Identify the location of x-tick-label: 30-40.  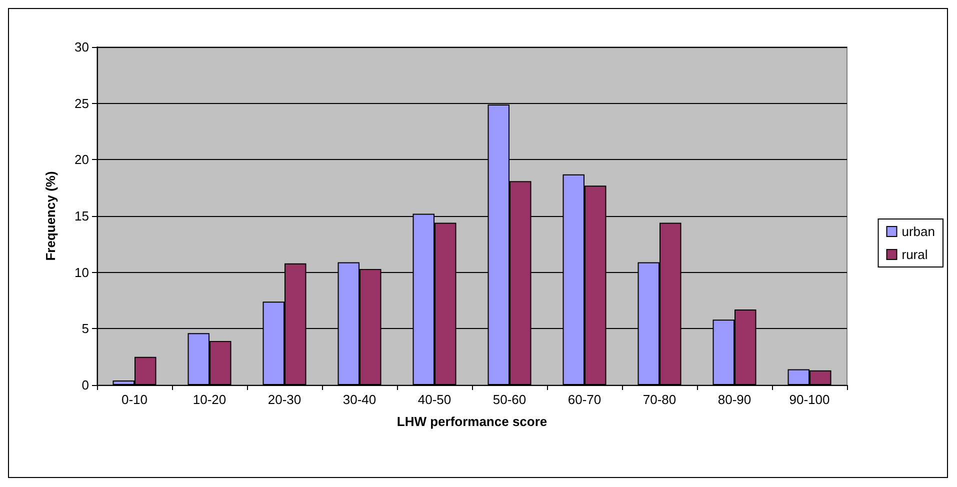
(359, 399).